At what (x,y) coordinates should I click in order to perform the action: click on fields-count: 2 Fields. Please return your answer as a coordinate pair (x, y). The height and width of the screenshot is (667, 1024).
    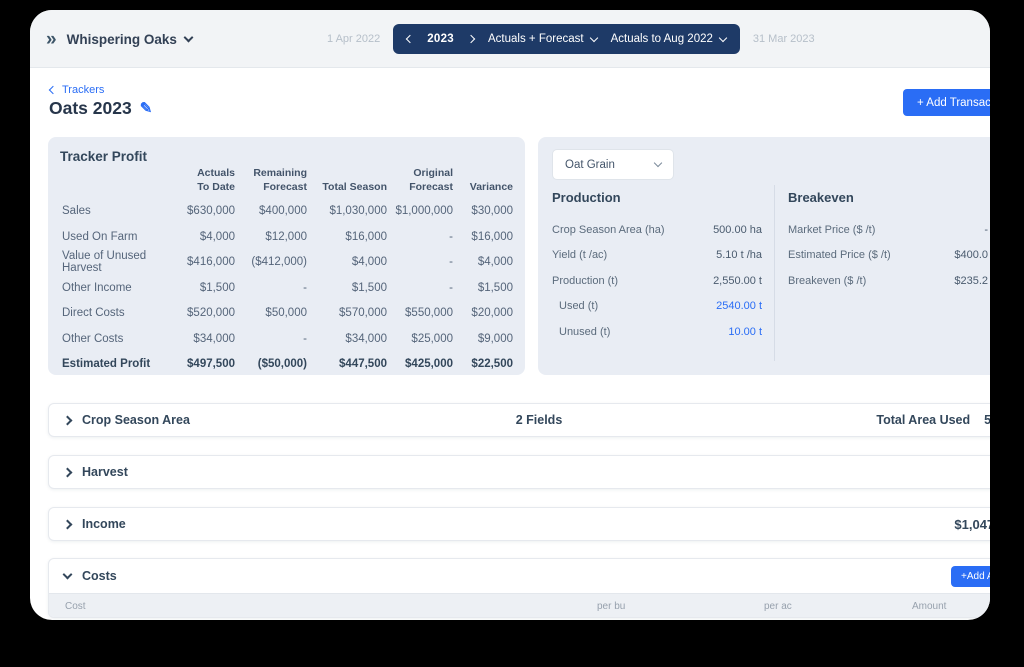
    Looking at the image, I should click on (539, 420).